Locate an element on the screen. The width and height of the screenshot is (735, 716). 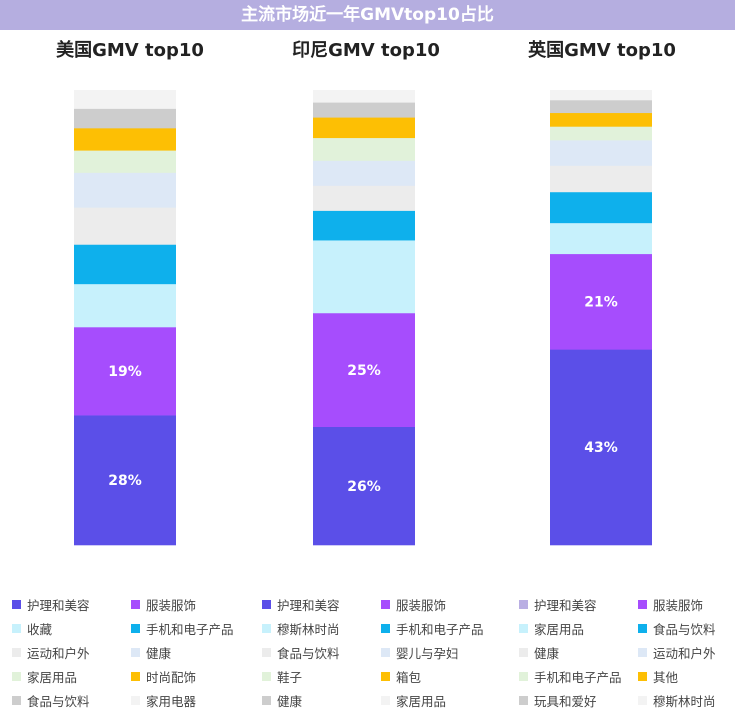
legend-label: 家用电器 is located at coordinates (171, 701).